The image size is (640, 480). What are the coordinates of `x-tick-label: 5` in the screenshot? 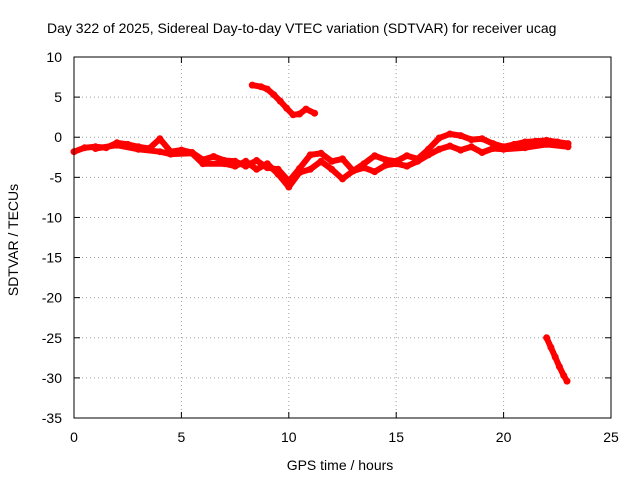 It's located at (182, 437).